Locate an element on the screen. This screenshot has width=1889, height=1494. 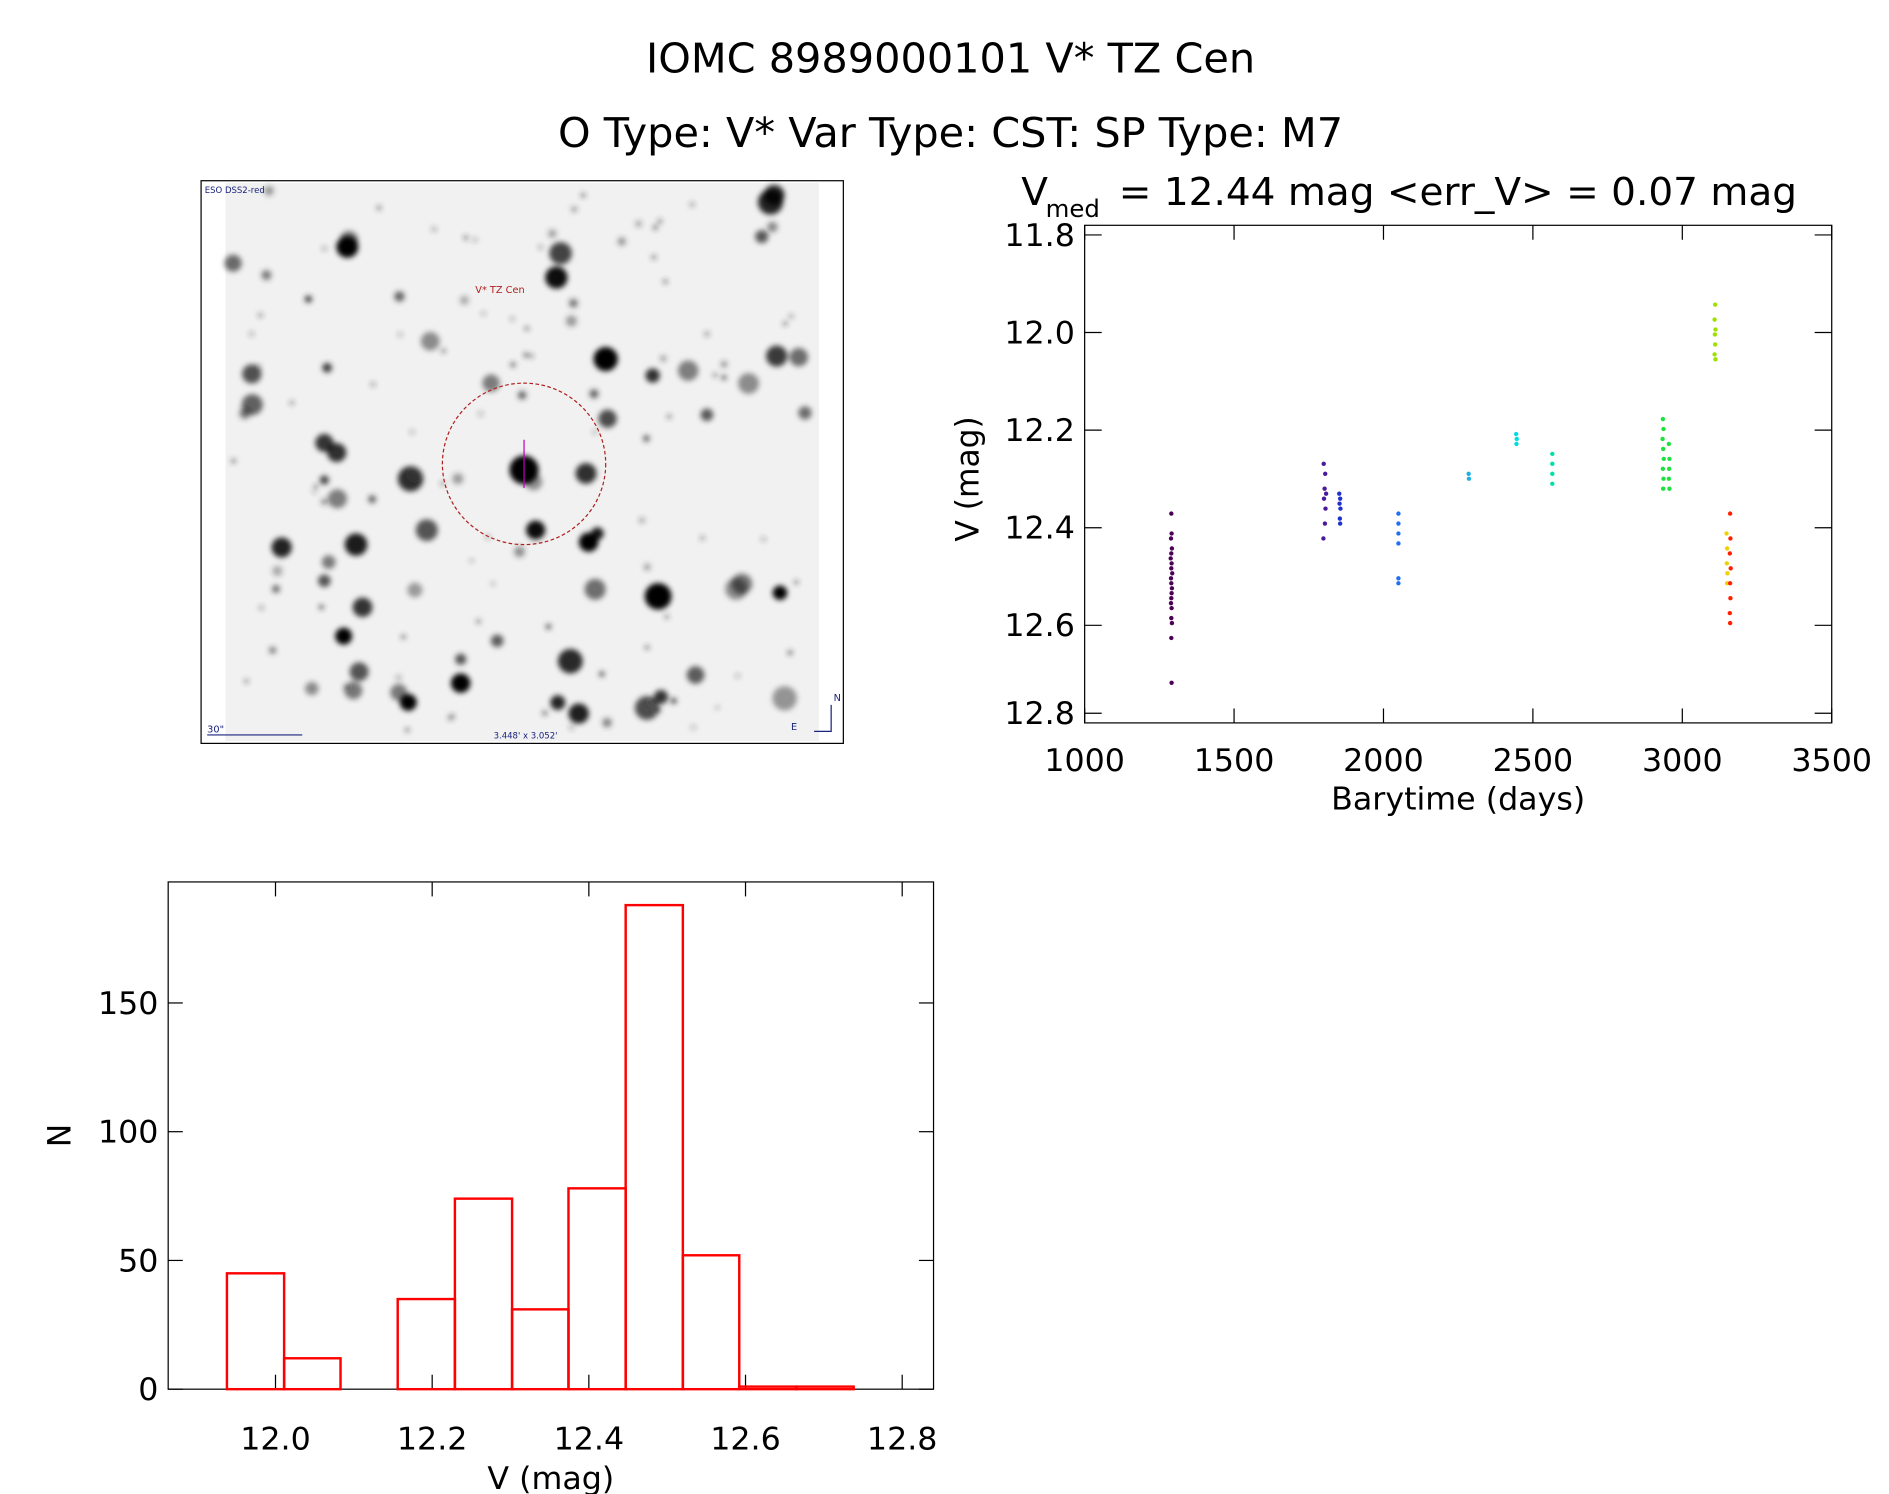
y-tick-label: 12.8 is located at coordinates (1039, 714).